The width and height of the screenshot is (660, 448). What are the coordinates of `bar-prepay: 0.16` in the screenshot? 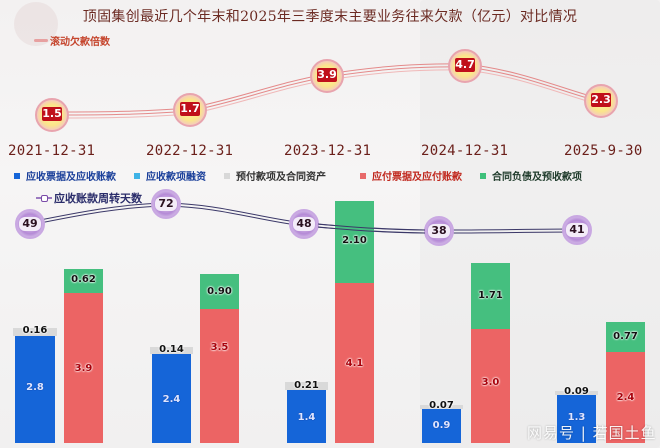 It's located at (35, 330).